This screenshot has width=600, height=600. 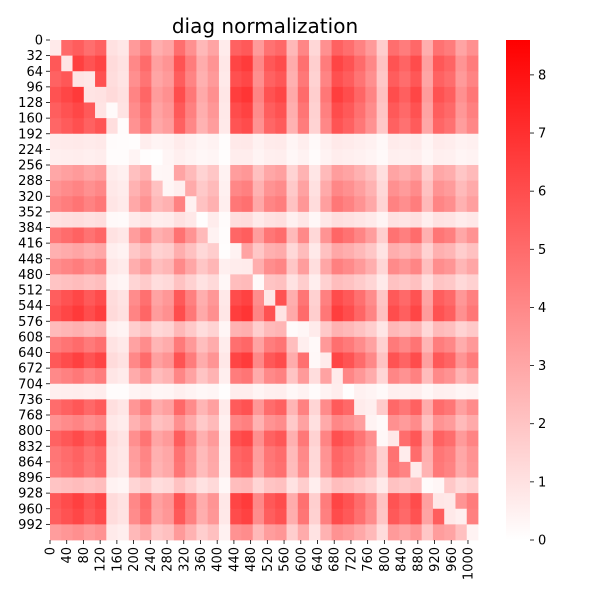 I want to click on x-tick-label: 80, so click(x=84, y=555).